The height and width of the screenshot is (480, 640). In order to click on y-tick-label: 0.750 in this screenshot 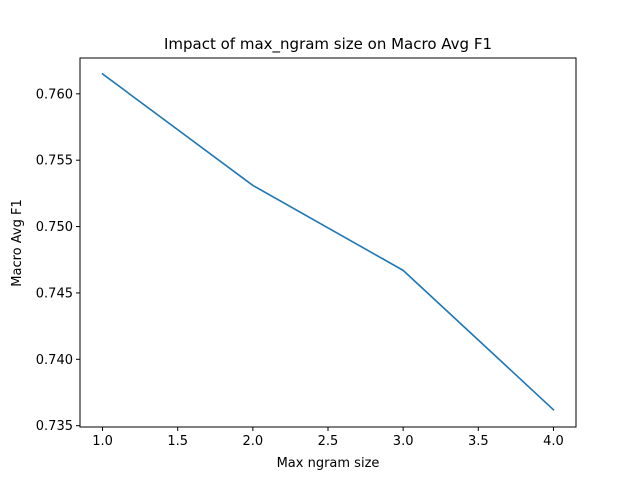, I will do `click(54, 227)`.